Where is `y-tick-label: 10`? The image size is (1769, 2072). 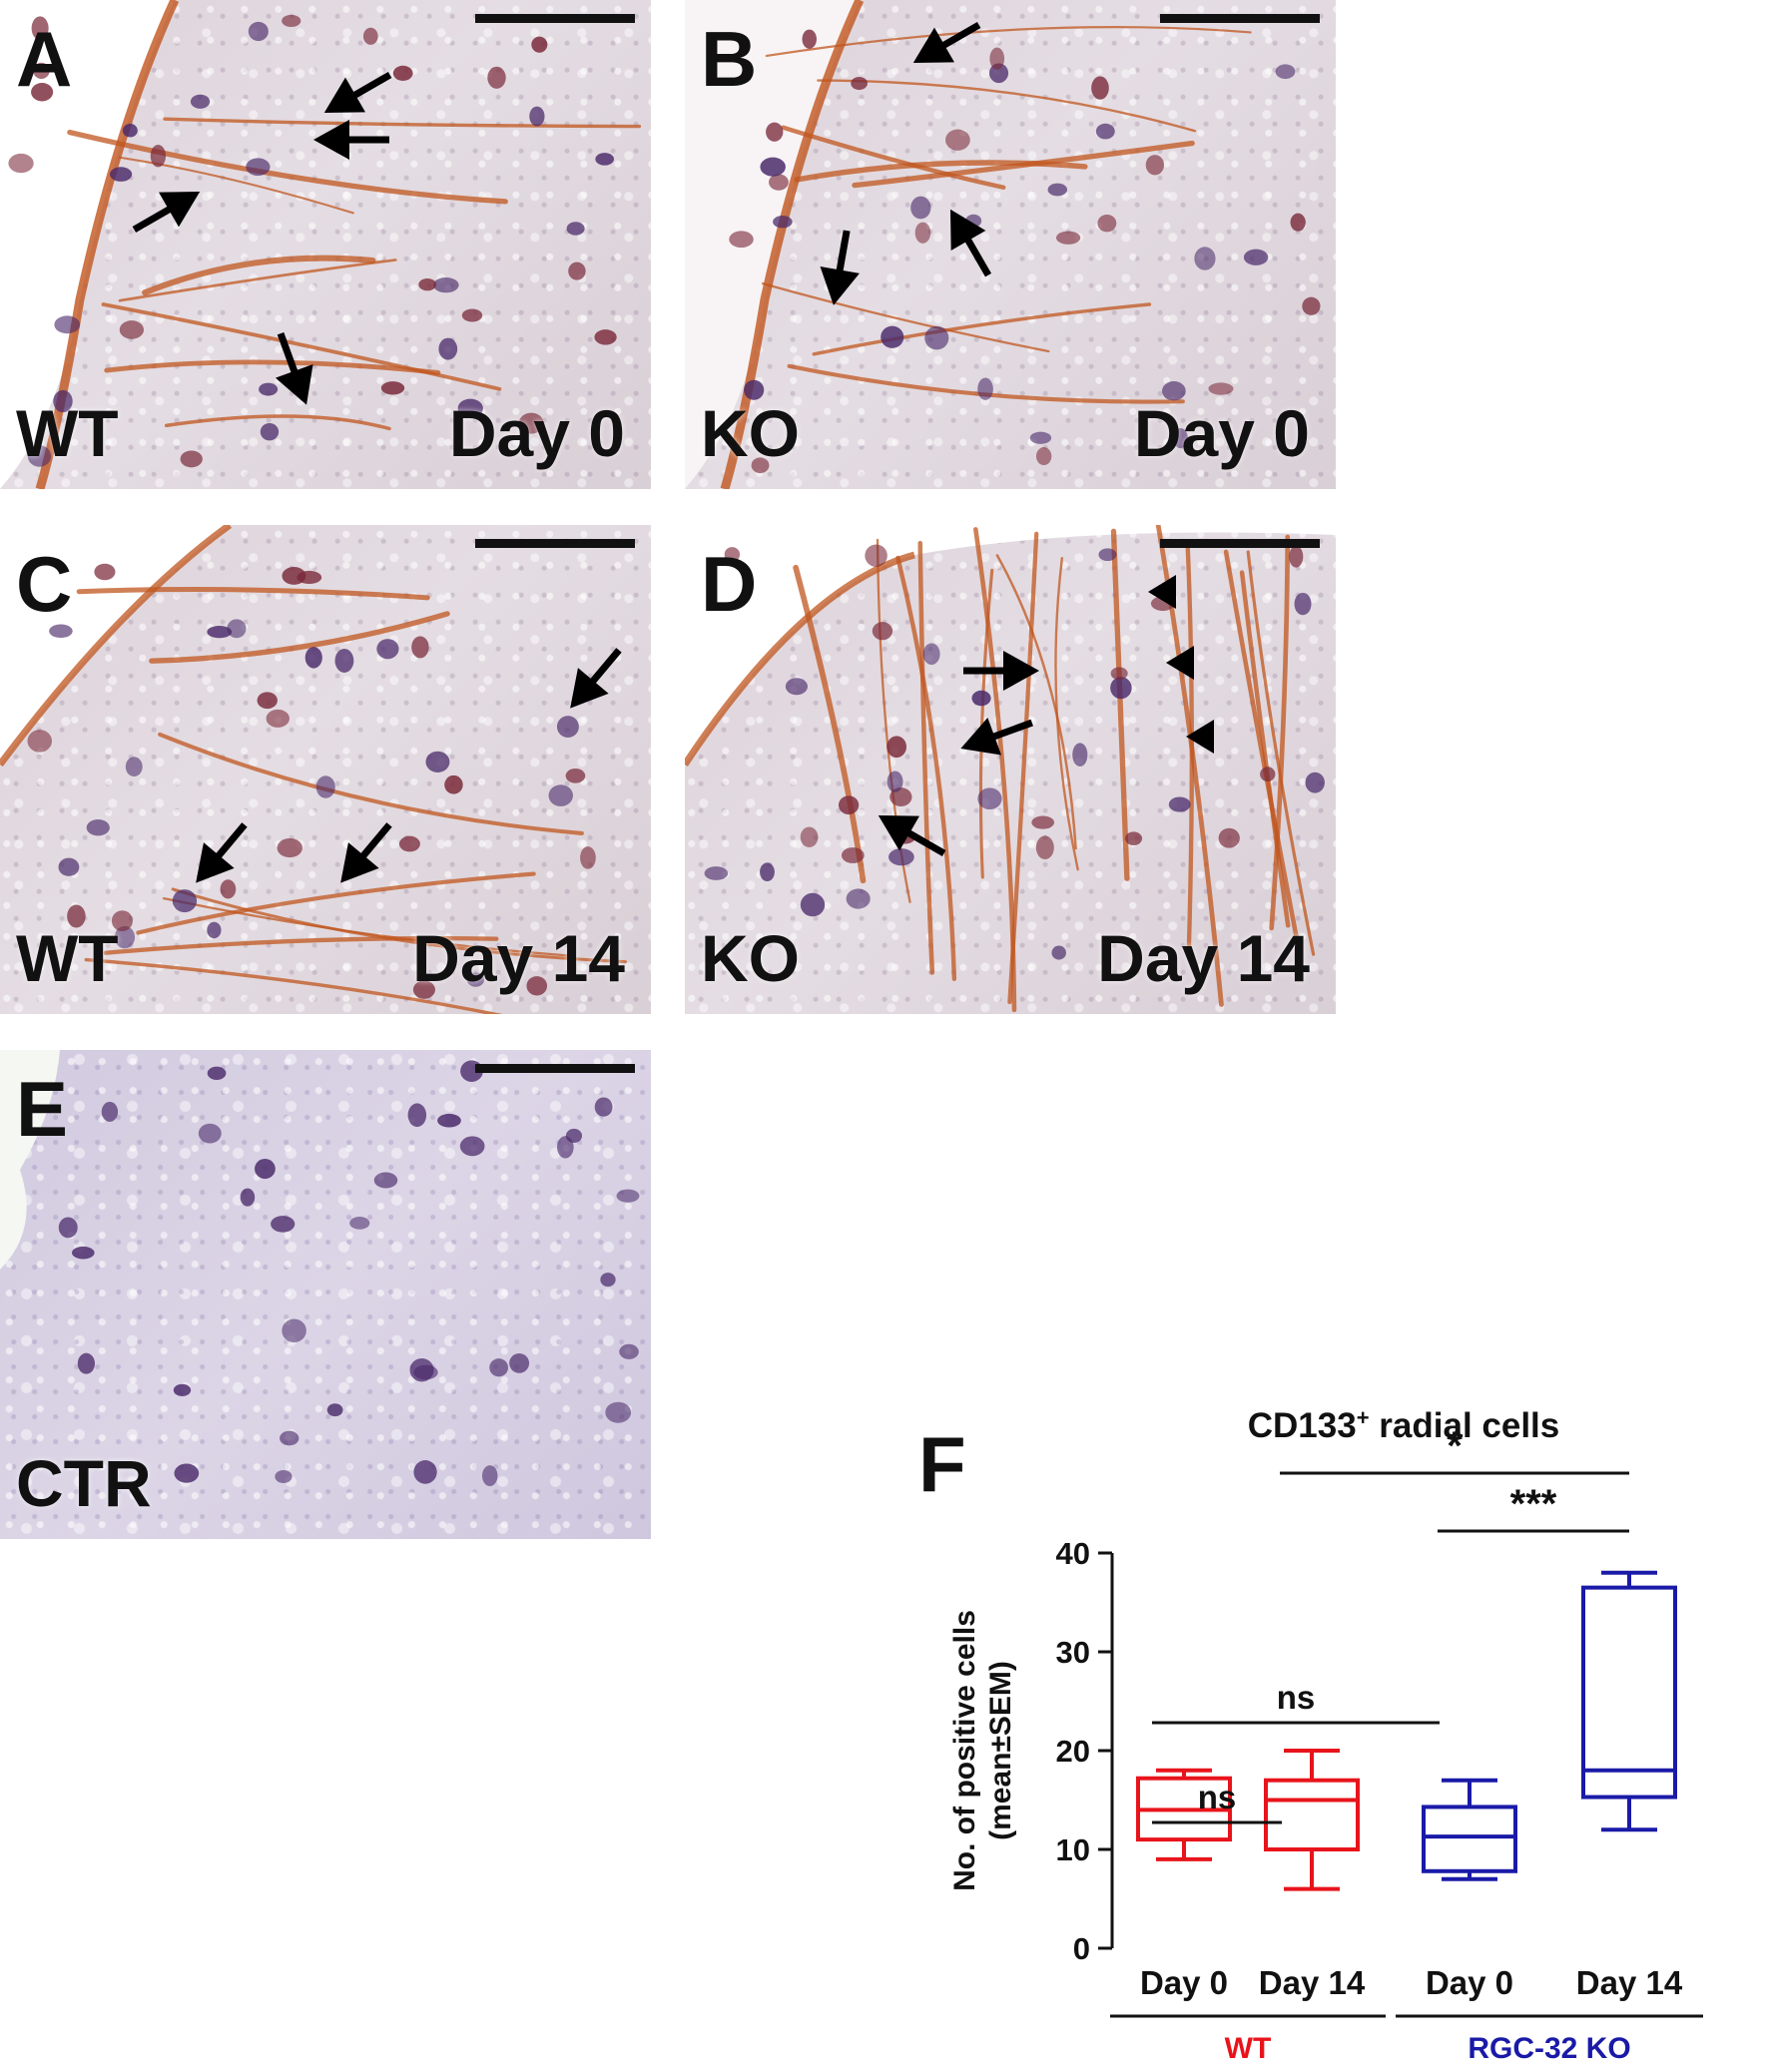 y-tick-label: 10 is located at coordinates (1073, 1849).